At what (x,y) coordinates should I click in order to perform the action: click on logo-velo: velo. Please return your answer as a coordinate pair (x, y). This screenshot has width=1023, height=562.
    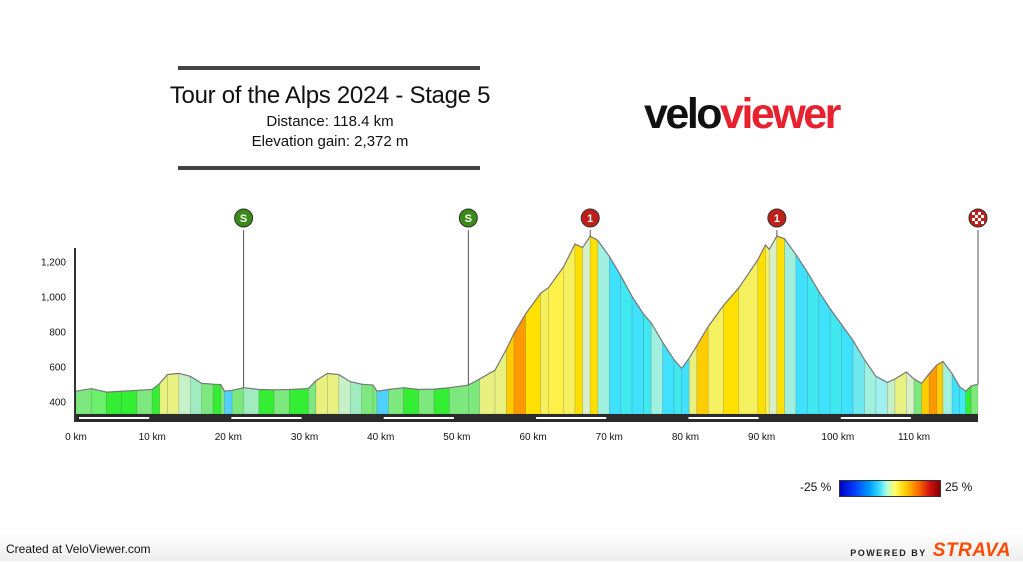
    Looking at the image, I should click on (683, 114).